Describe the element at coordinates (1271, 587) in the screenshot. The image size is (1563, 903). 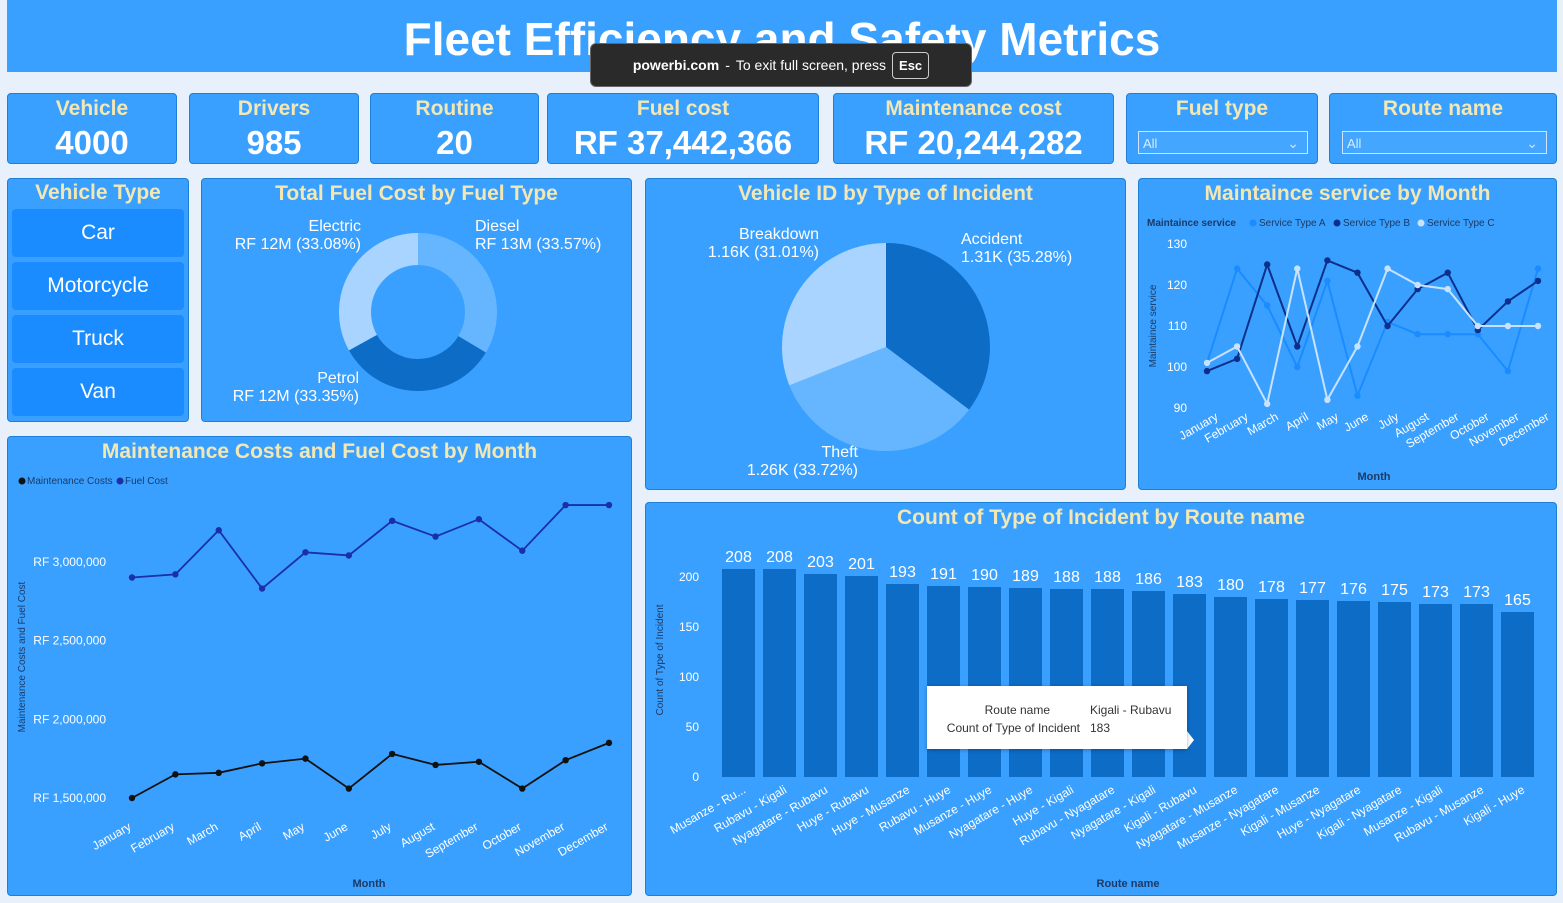
I see `bar-data-label: 178` at that location.